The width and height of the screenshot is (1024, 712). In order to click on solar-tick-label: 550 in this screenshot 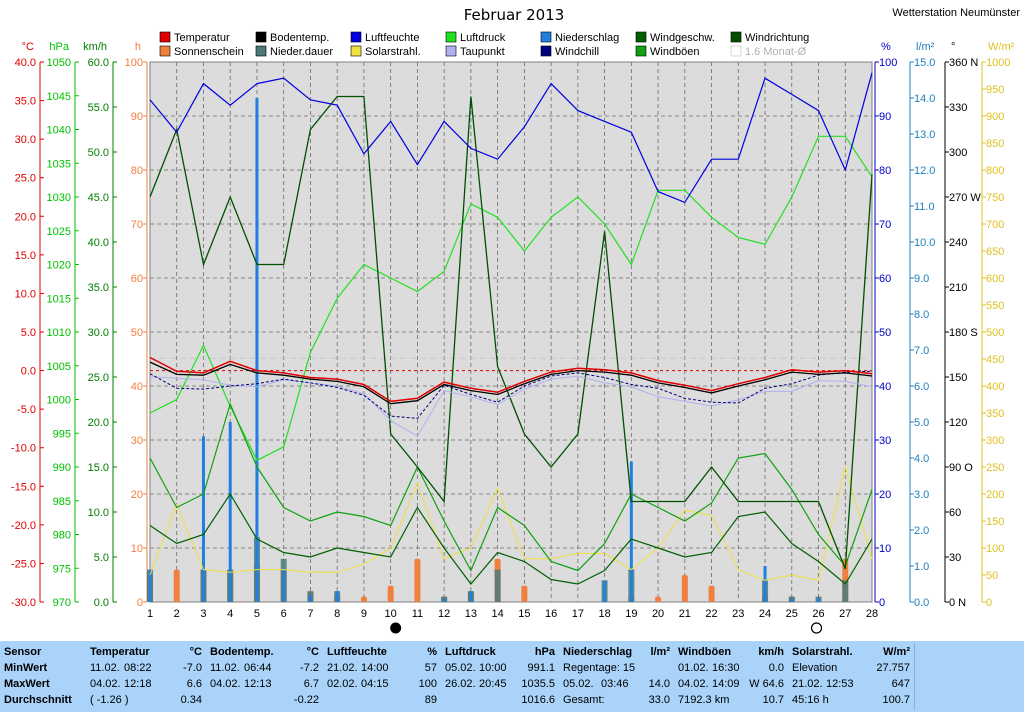, I will do `click(995, 306)`.